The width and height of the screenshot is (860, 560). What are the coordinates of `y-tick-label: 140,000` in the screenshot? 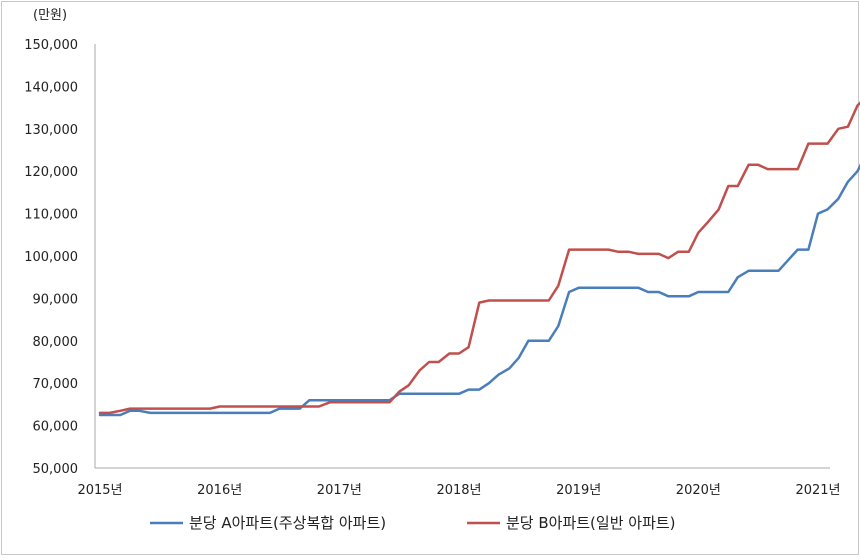 It's located at (51, 87).